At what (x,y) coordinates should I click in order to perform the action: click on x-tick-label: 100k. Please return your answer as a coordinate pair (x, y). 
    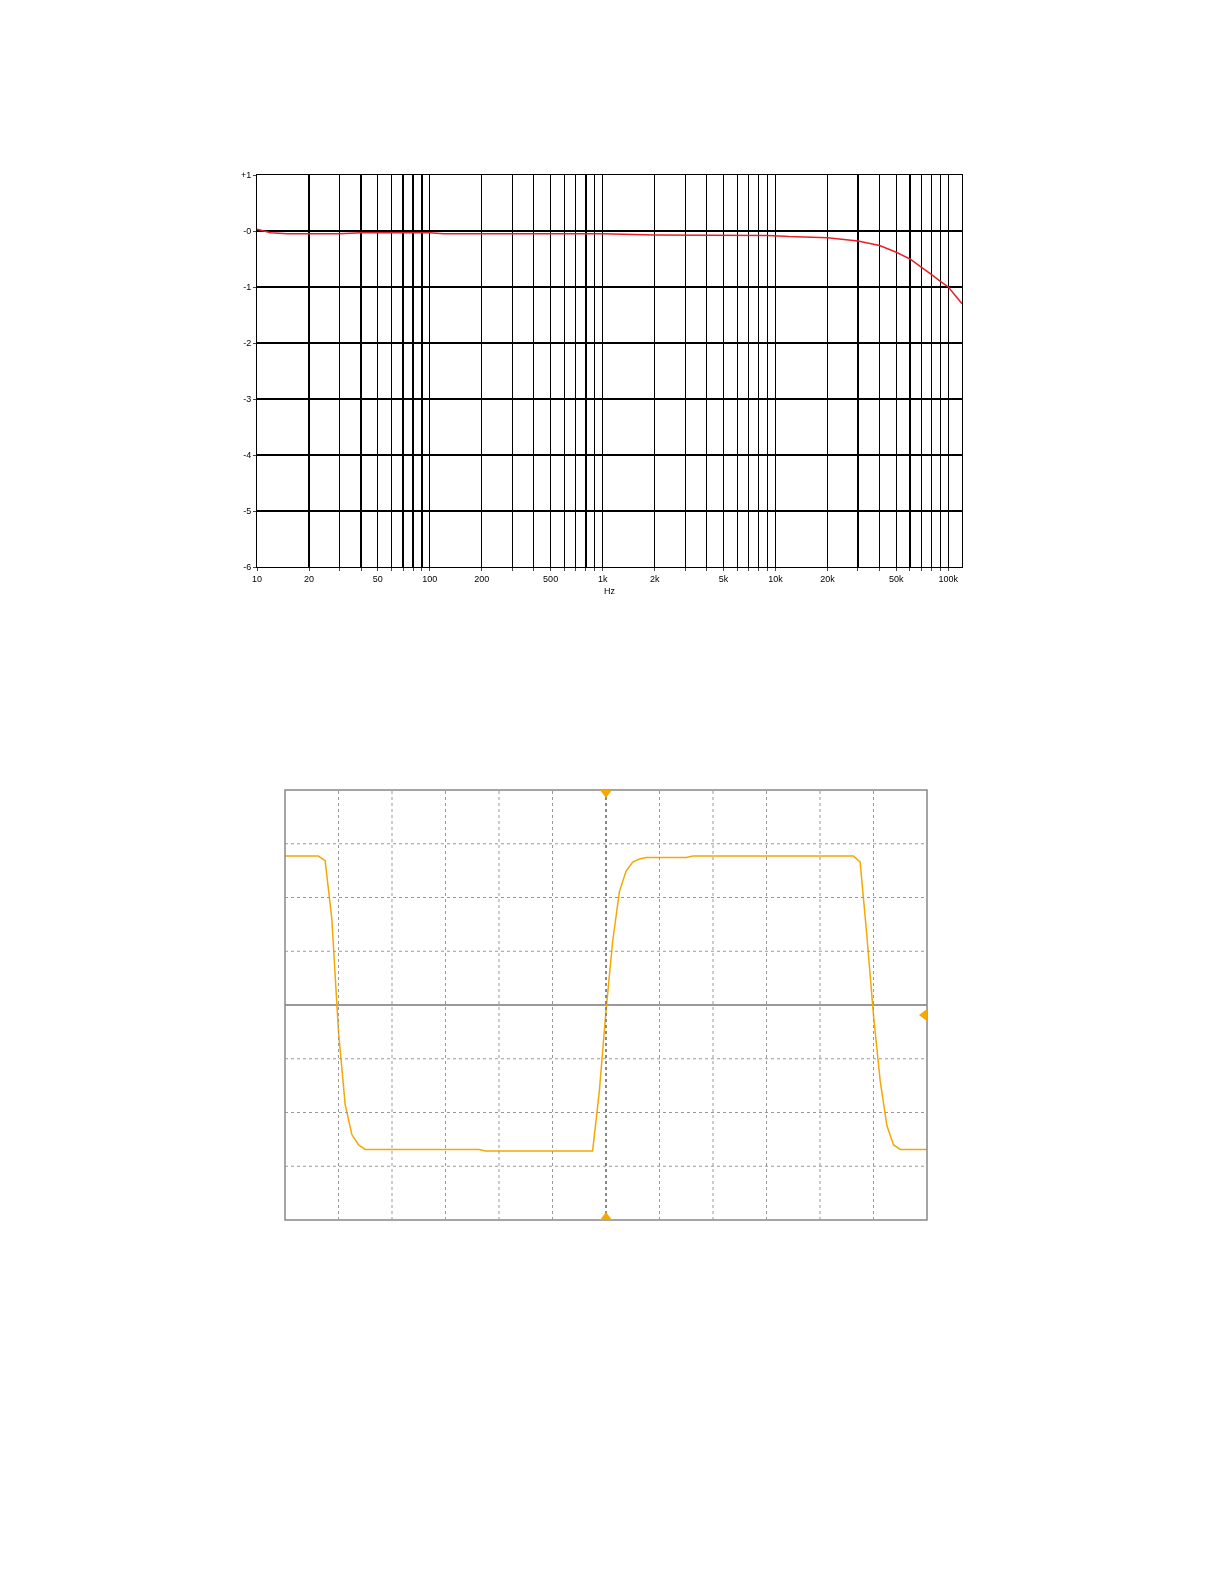
    Looking at the image, I should click on (948, 578).